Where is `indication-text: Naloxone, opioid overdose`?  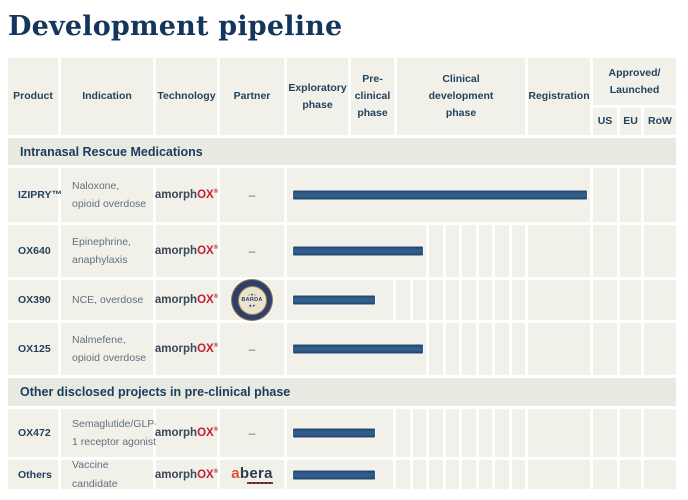
indication-text: Naloxone, opioid overdose is located at coordinates (109, 194).